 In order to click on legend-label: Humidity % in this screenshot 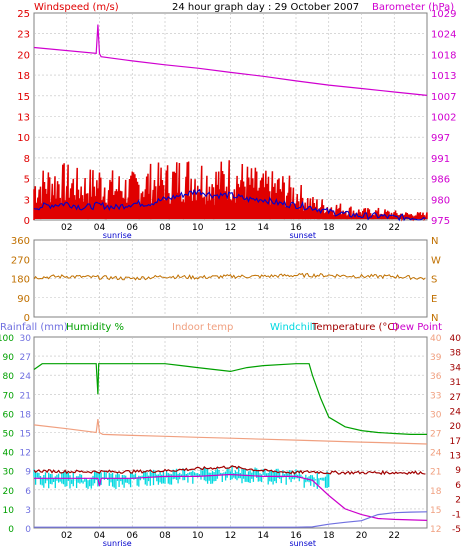, I will do `click(95, 327)`.